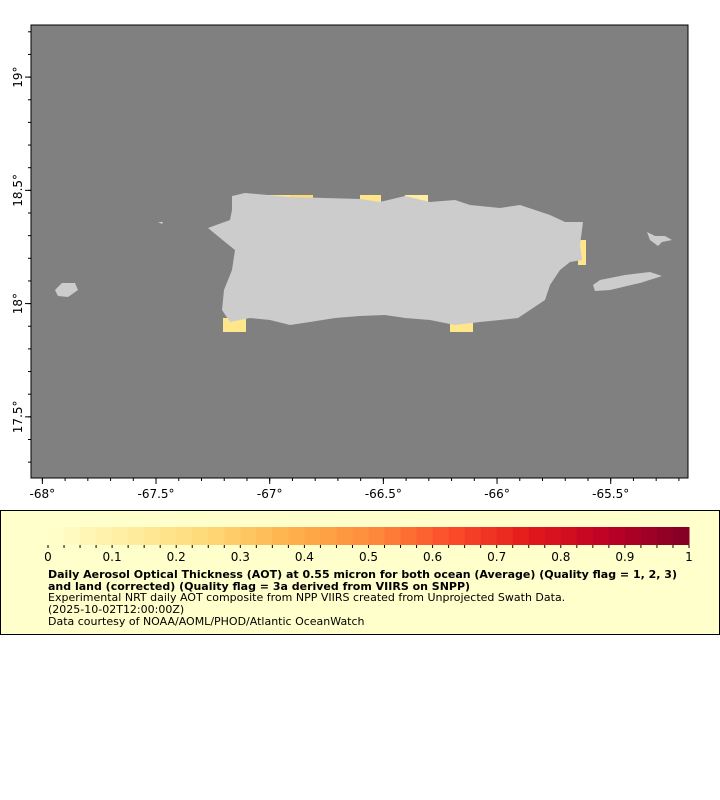  I want to click on colorbar-tick-label: 0, so click(48, 557).